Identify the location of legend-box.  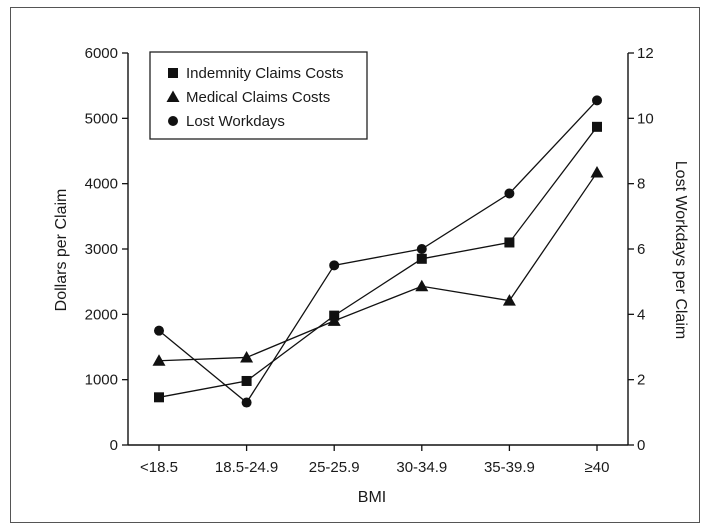
(258, 95).